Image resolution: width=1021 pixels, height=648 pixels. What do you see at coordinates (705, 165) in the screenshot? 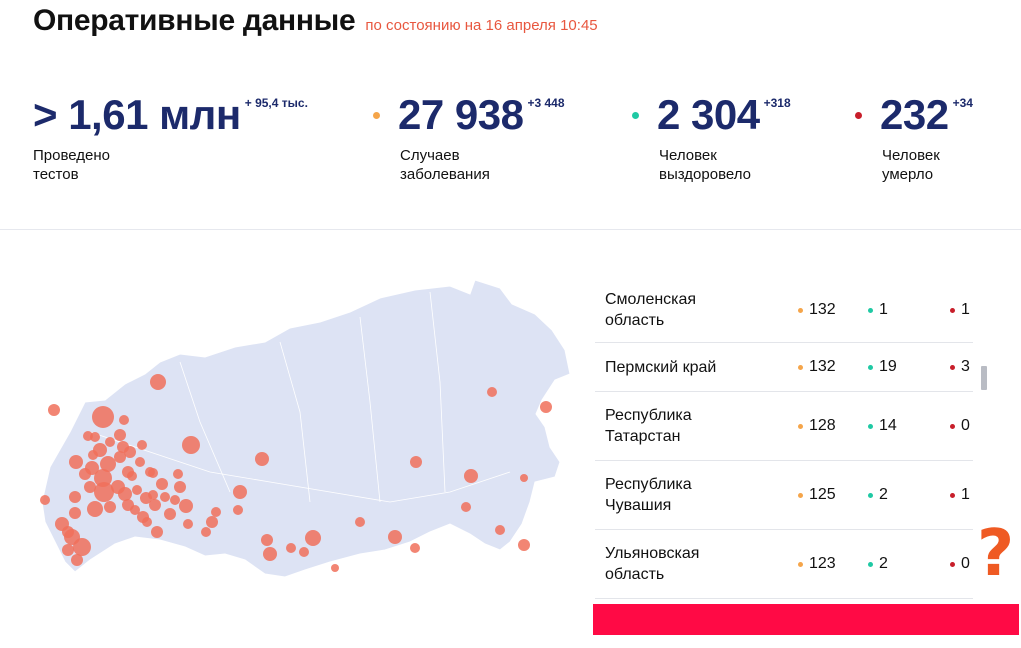
I see `stat-label: Человек выздоровело` at bounding box center [705, 165].